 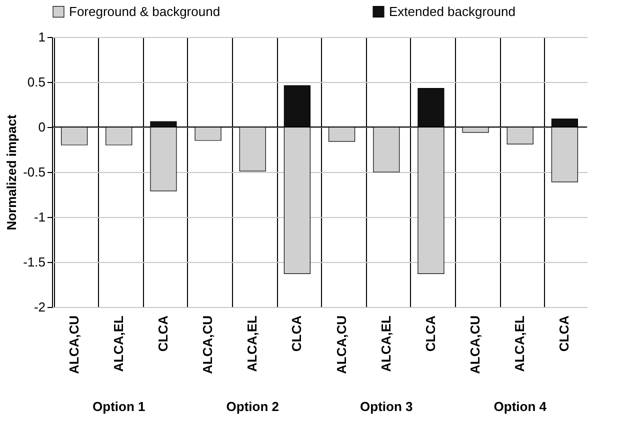 I want to click on legend-label: Extended background, so click(x=452, y=11).